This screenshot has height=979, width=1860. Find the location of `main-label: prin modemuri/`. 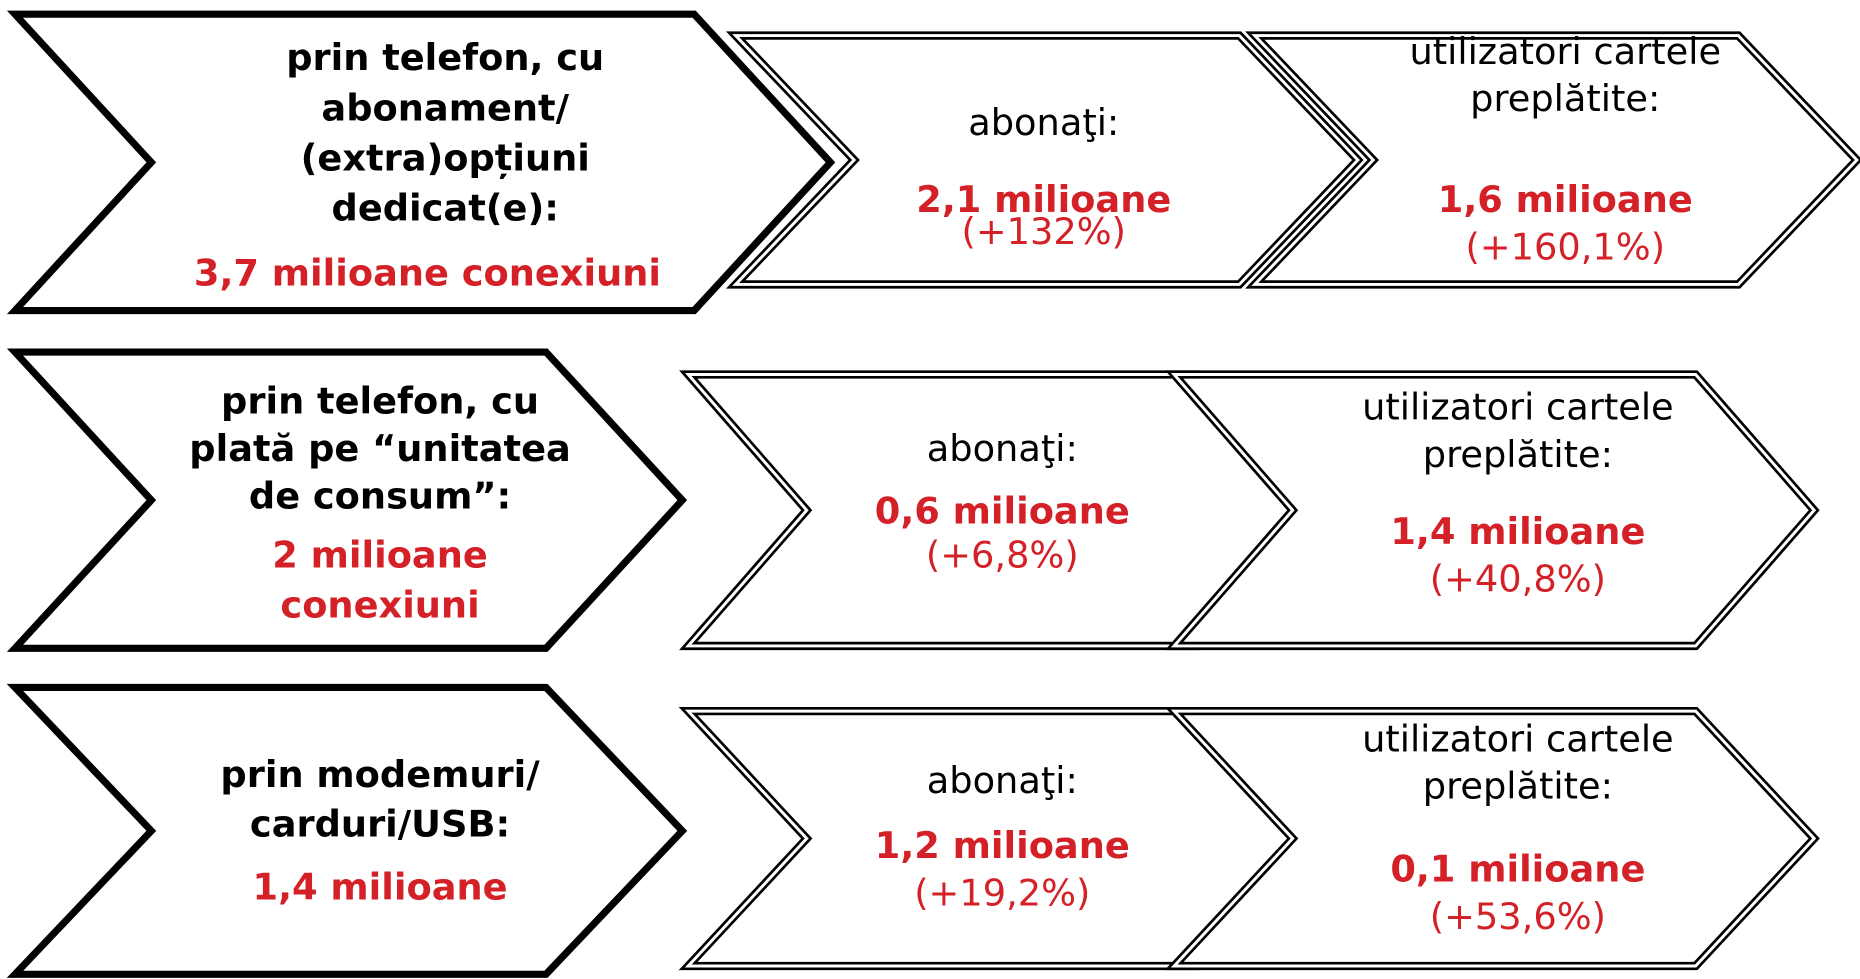

main-label: prin modemuri/ is located at coordinates (380, 774).